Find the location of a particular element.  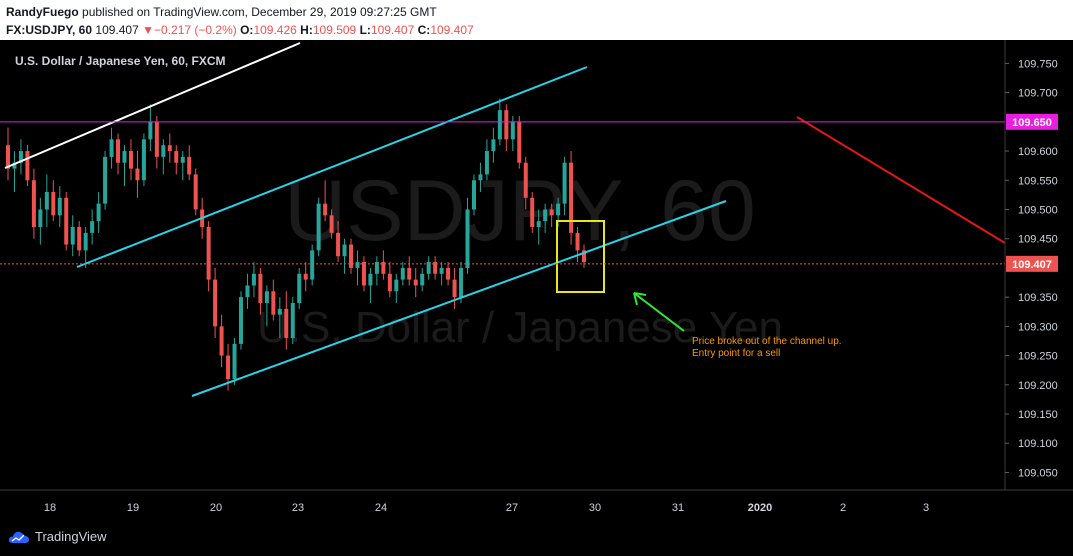

footer-bar: TradingView is located at coordinates (536, 538).